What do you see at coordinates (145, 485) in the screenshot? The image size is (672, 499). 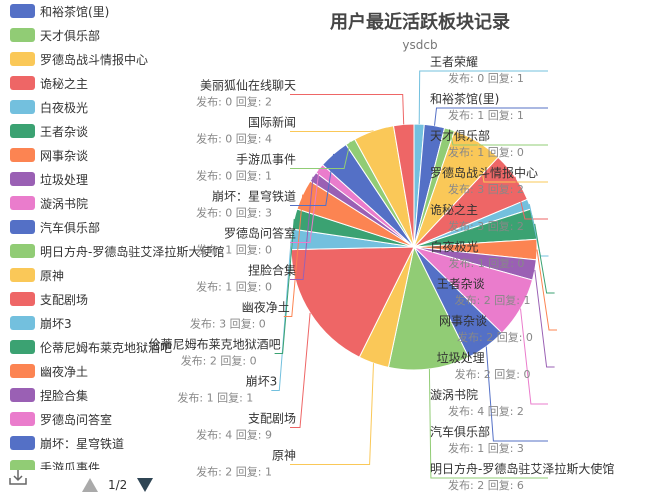 I see `legend-page-down-icon` at bounding box center [145, 485].